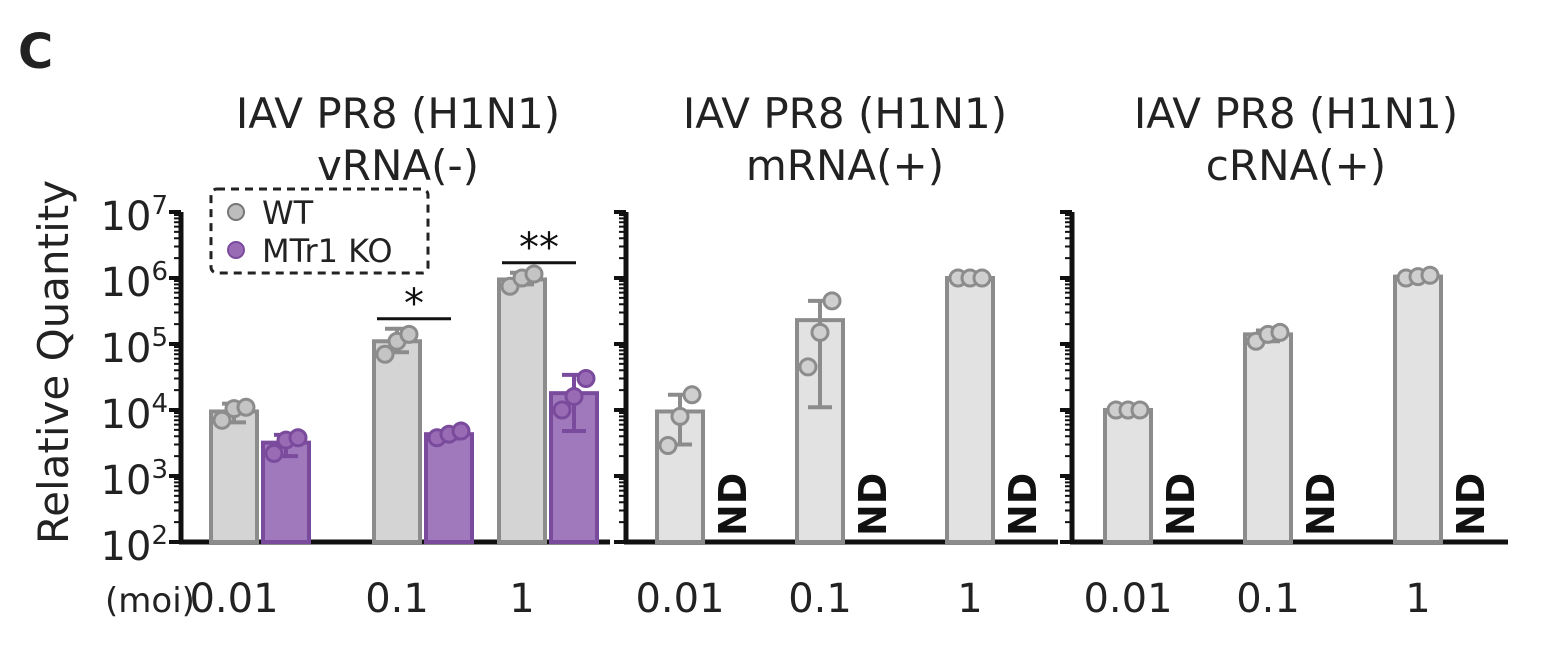  Describe the element at coordinates (414, 304) in the screenshot. I see `significance-marker: *` at that location.